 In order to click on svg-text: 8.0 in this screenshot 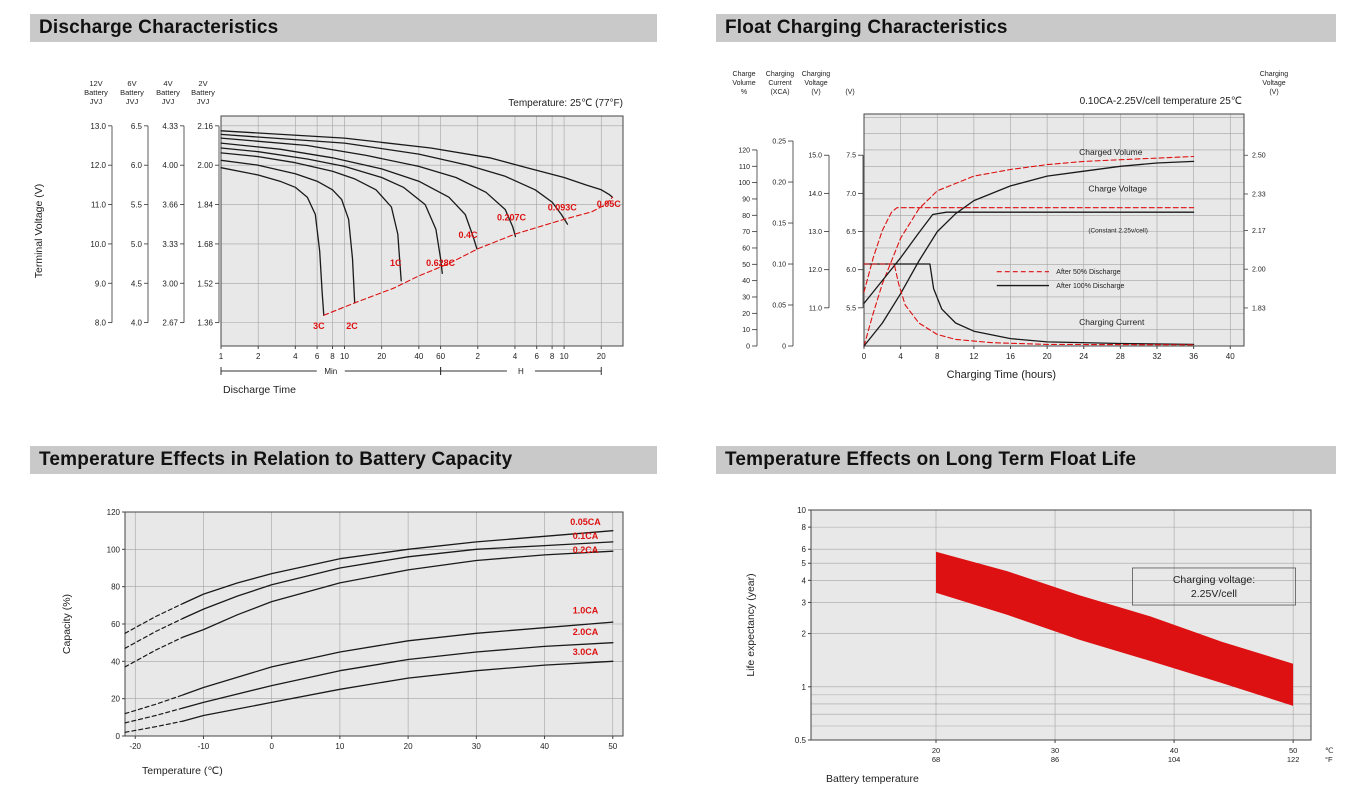, I will do `click(101, 323)`.